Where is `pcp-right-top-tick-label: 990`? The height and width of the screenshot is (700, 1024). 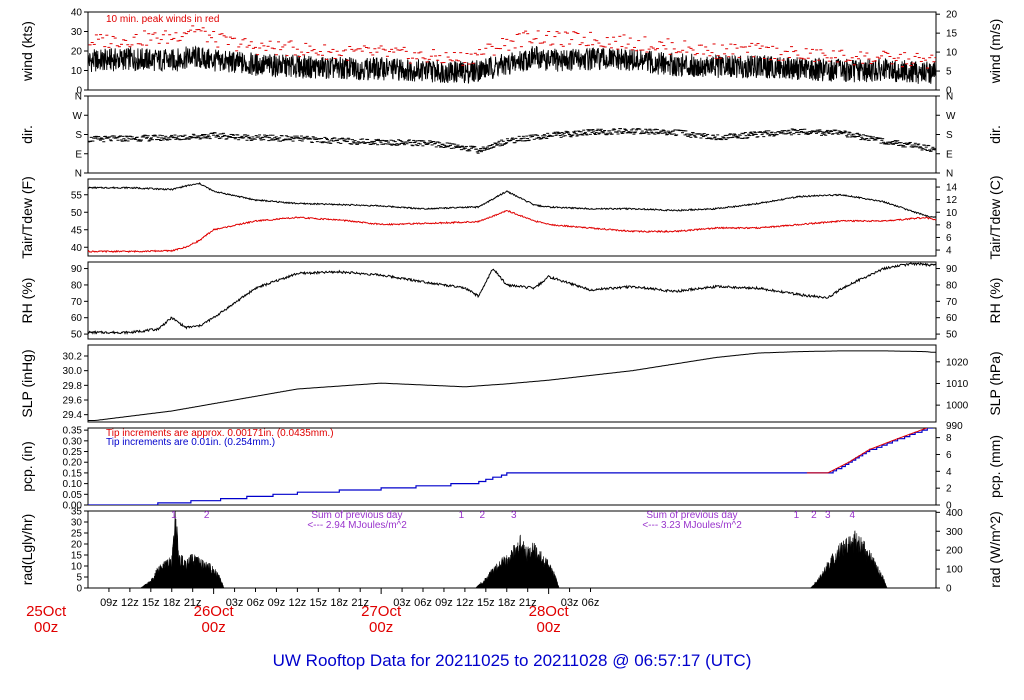
pcp-right-top-tick-label: 990 is located at coordinates (954, 426).